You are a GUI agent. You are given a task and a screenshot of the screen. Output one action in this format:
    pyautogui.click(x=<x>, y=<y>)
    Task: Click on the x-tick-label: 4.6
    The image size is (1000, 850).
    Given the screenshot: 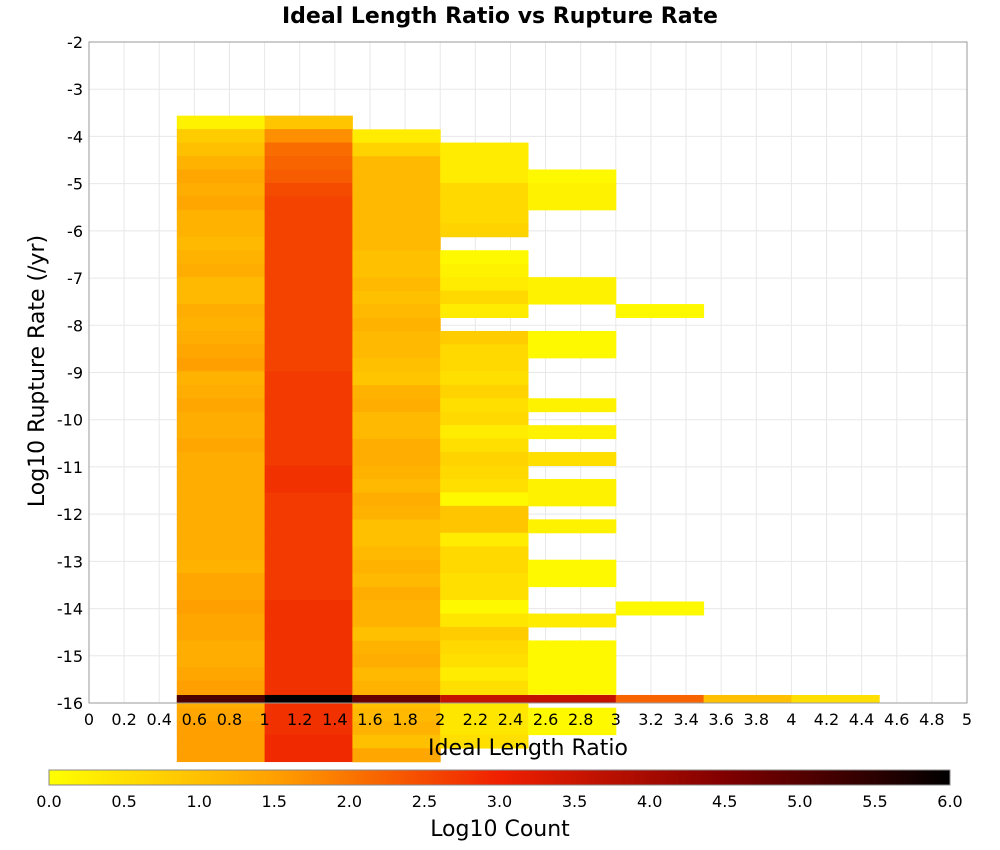 What is the action you would take?
    pyautogui.click(x=896, y=719)
    